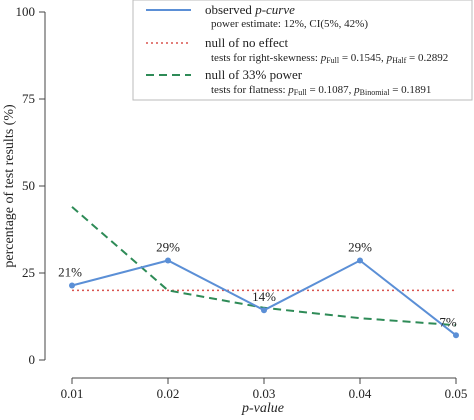 Image resolution: width=474 pixels, height=420 pixels. I want to click on x-tick-label: 0.01, so click(72, 393).